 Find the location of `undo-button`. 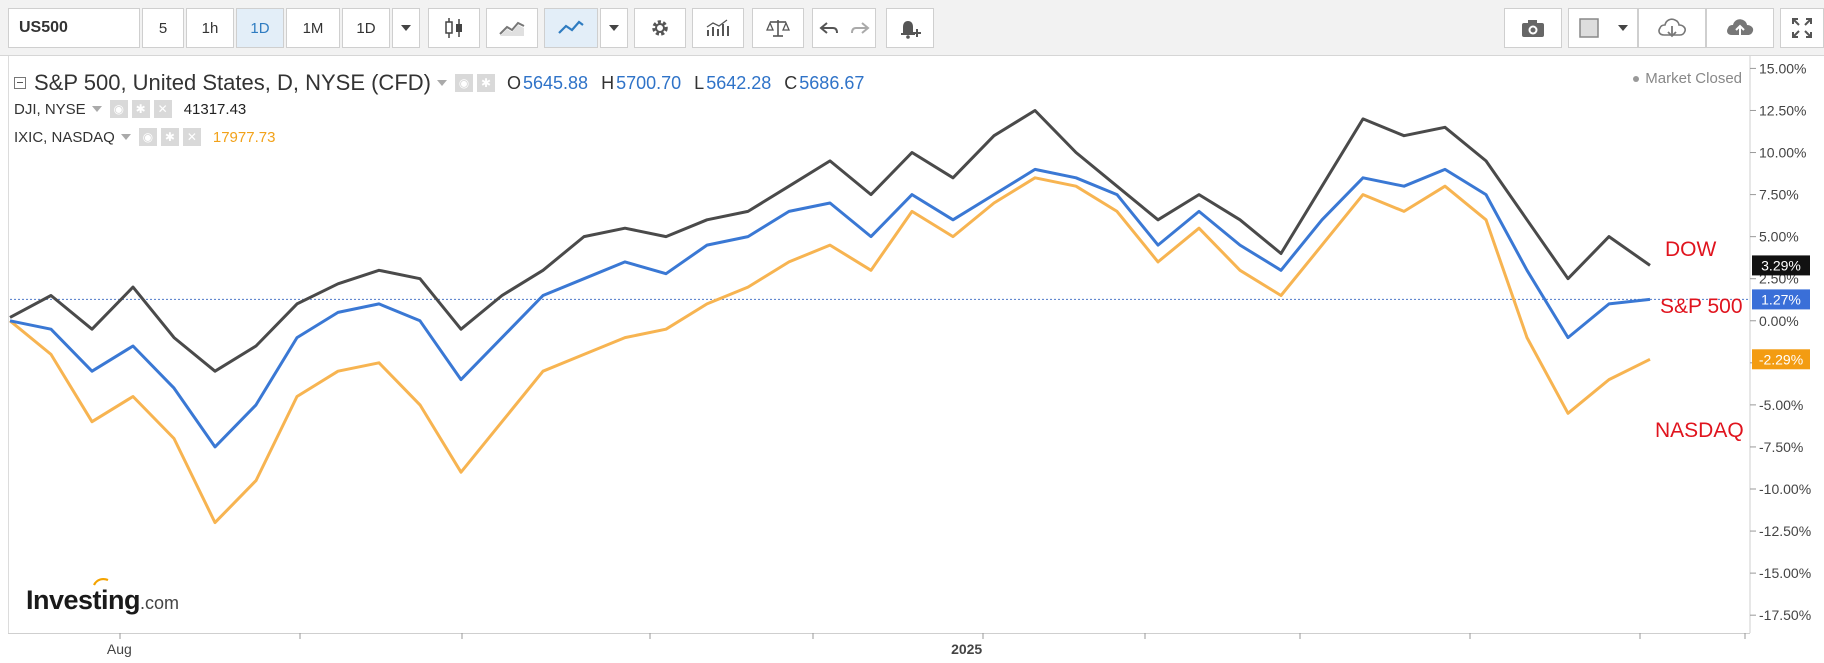

undo-button is located at coordinates (828, 28).